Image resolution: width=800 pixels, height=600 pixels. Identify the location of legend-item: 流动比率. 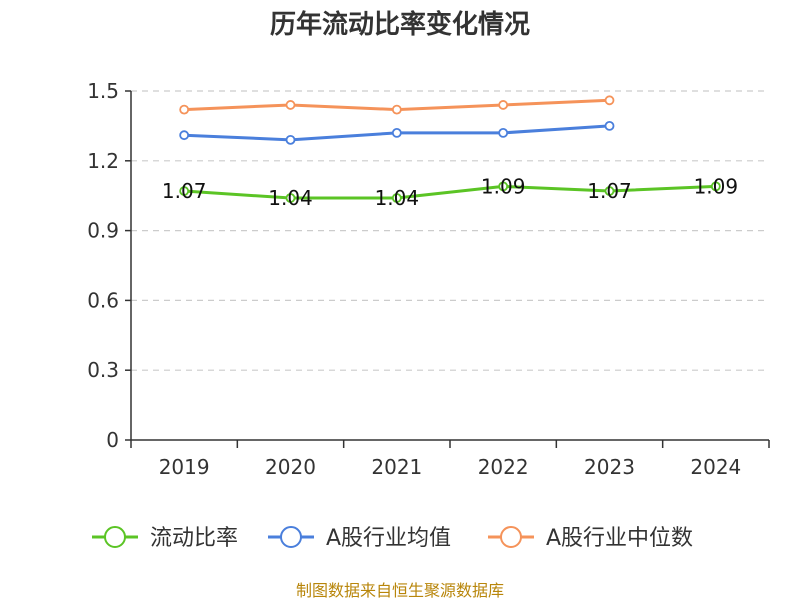
(165, 538).